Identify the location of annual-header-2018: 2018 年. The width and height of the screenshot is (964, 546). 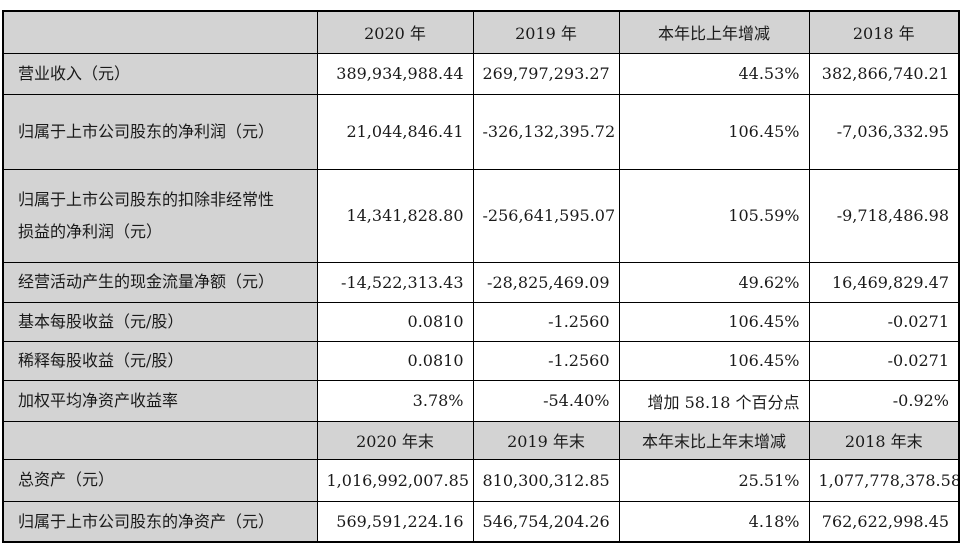
(884, 32).